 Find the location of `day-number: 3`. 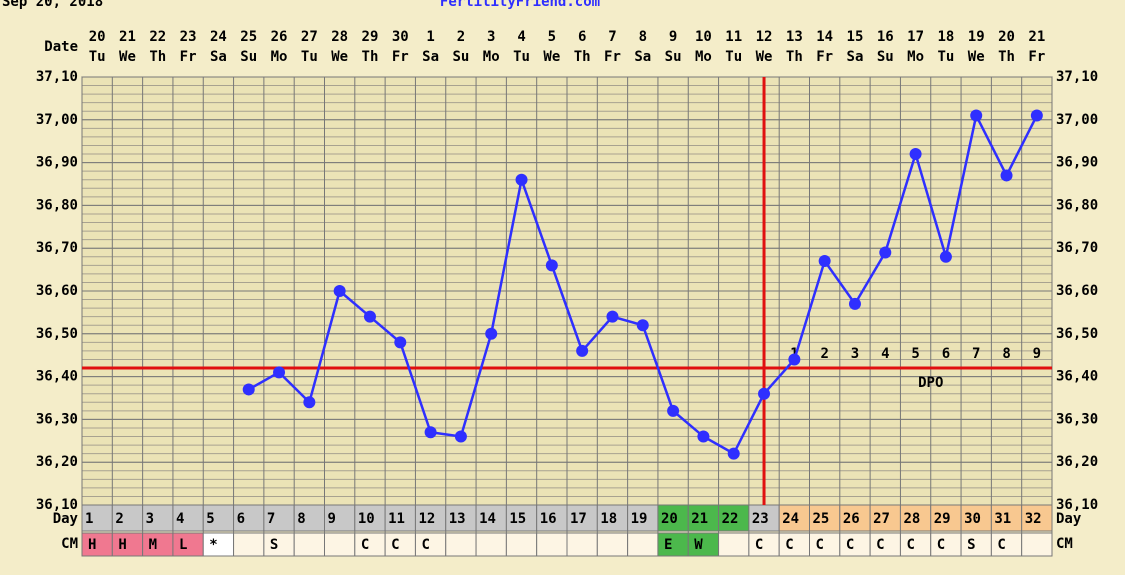

day-number: 3 is located at coordinates (150, 519).